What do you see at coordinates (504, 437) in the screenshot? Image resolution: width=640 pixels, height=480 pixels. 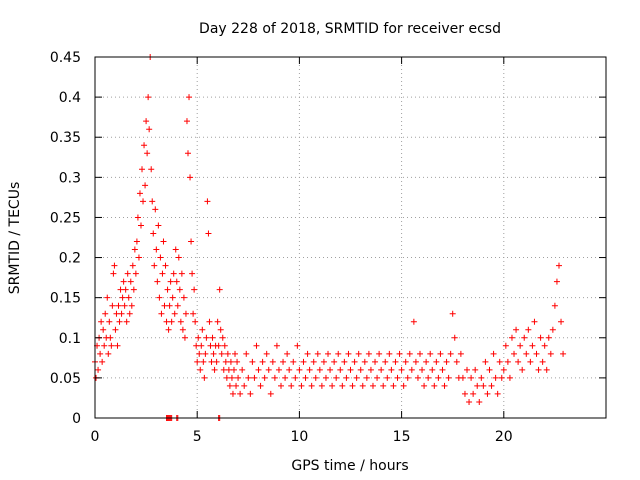 I see `x-tick-label: 20` at bounding box center [504, 437].